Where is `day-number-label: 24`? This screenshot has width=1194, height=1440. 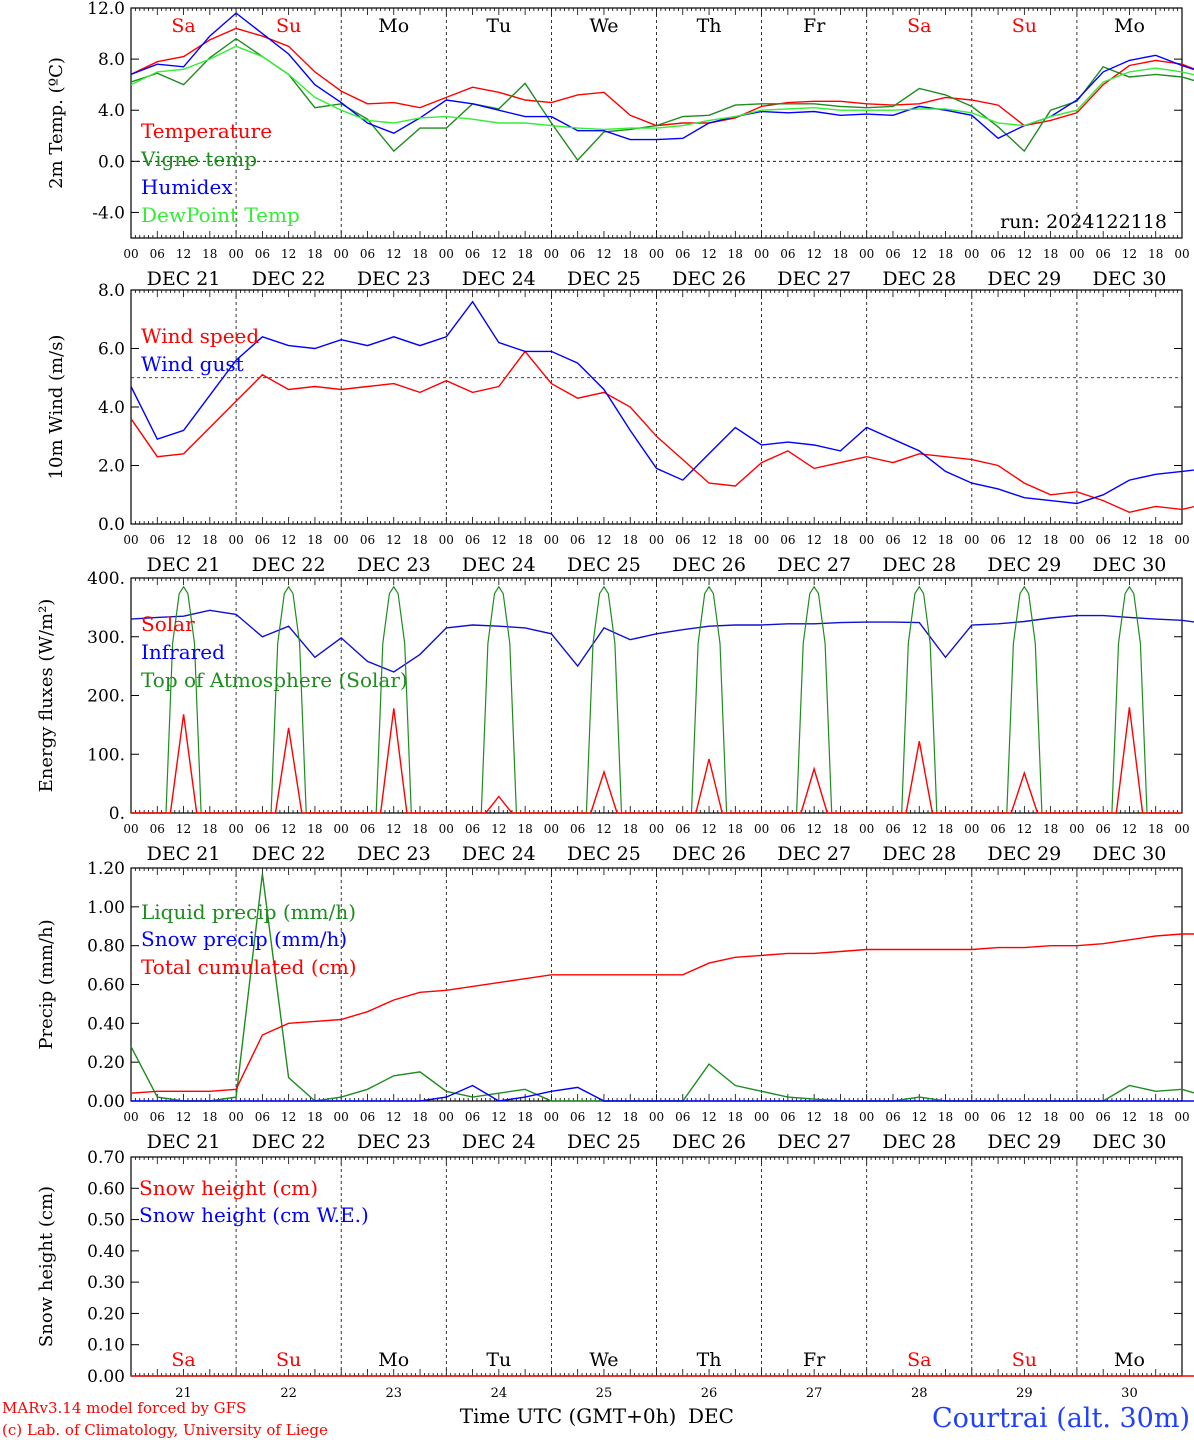
day-number-label: 24 is located at coordinates (499, 1393).